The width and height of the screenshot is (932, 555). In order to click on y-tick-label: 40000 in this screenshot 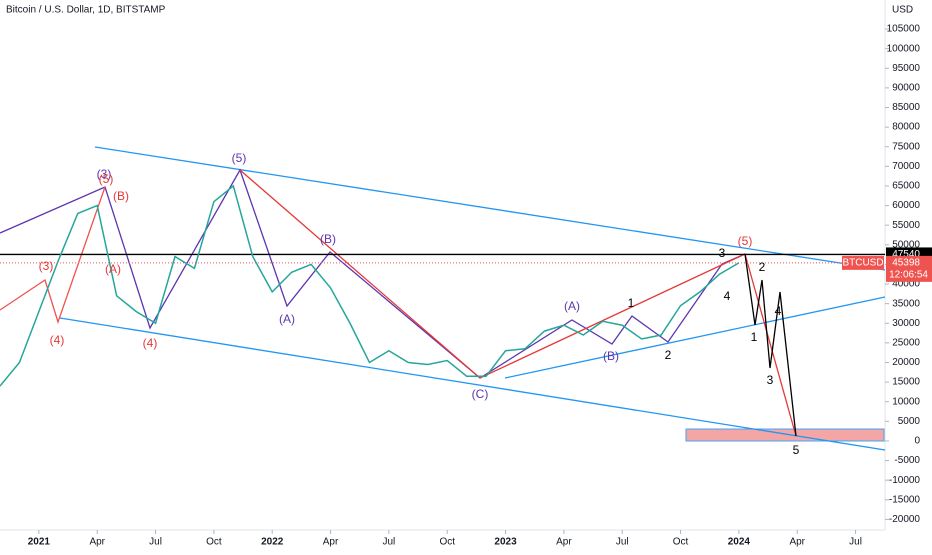, I will do `click(906, 284)`.